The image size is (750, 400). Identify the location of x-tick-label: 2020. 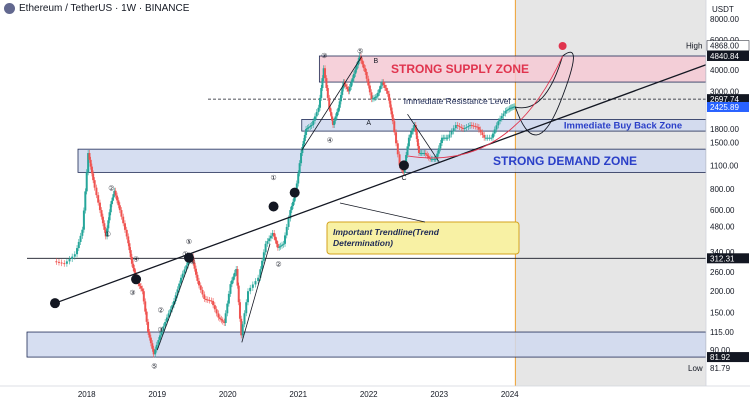
(228, 394).